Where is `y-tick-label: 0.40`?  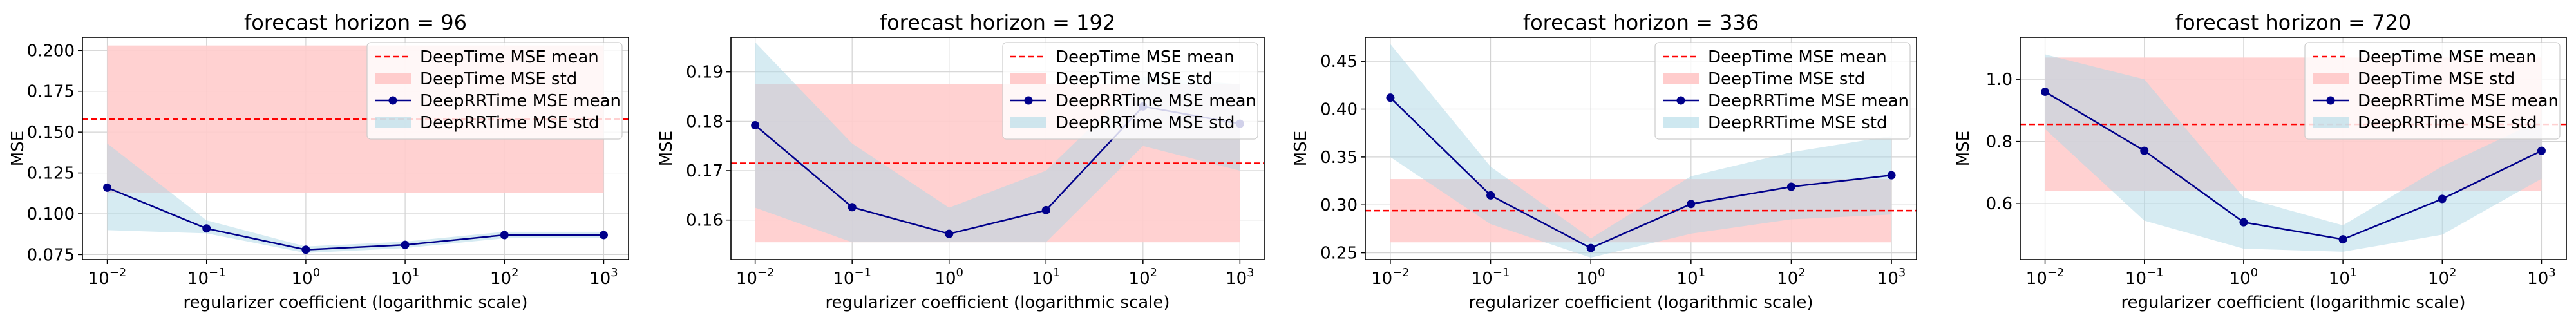 y-tick-label: 0.40 is located at coordinates (1339, 110).